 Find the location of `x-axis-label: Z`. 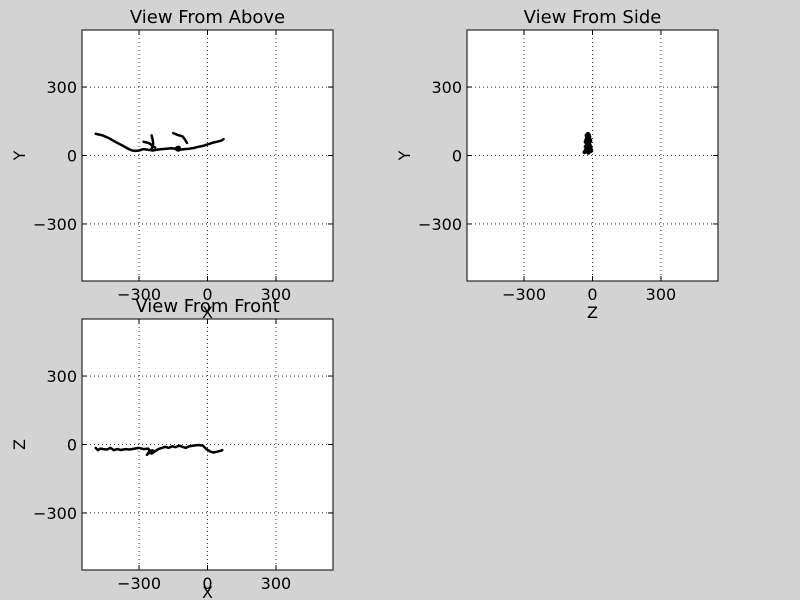

x-axis-label: Z is located at coordinates (592, 312).